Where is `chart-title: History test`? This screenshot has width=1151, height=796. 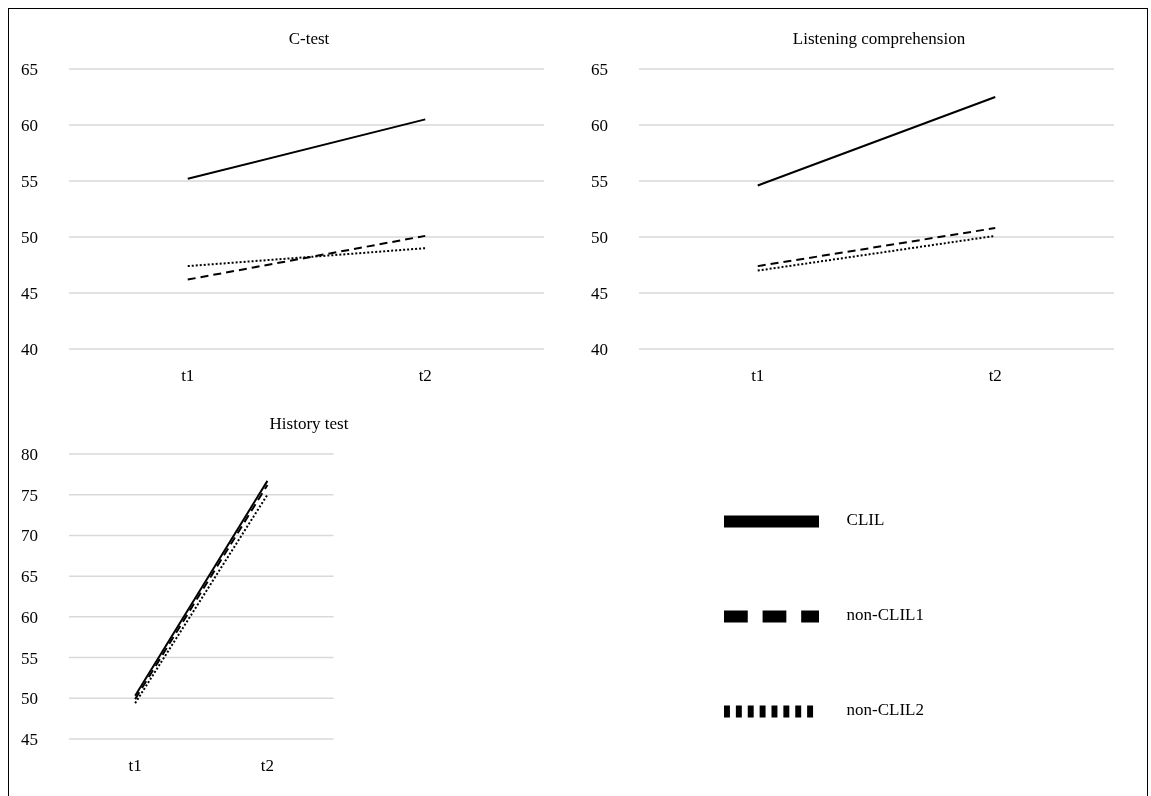 chart-title: History test is located at coordinates (309, 424).